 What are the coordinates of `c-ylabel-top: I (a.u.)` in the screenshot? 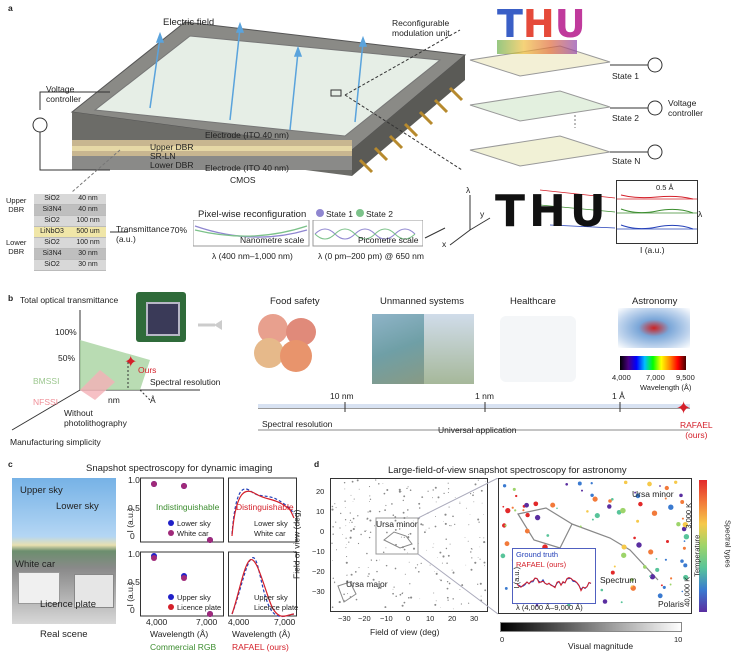 It's located at (130, 520).